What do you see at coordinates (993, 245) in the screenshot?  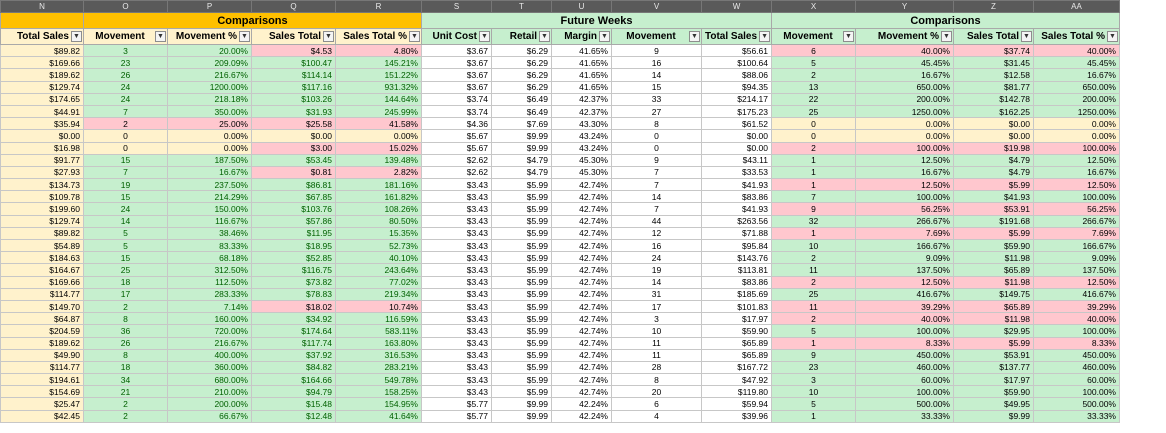 I see `cell-z: $59.90` at bounding box center [993, 245].